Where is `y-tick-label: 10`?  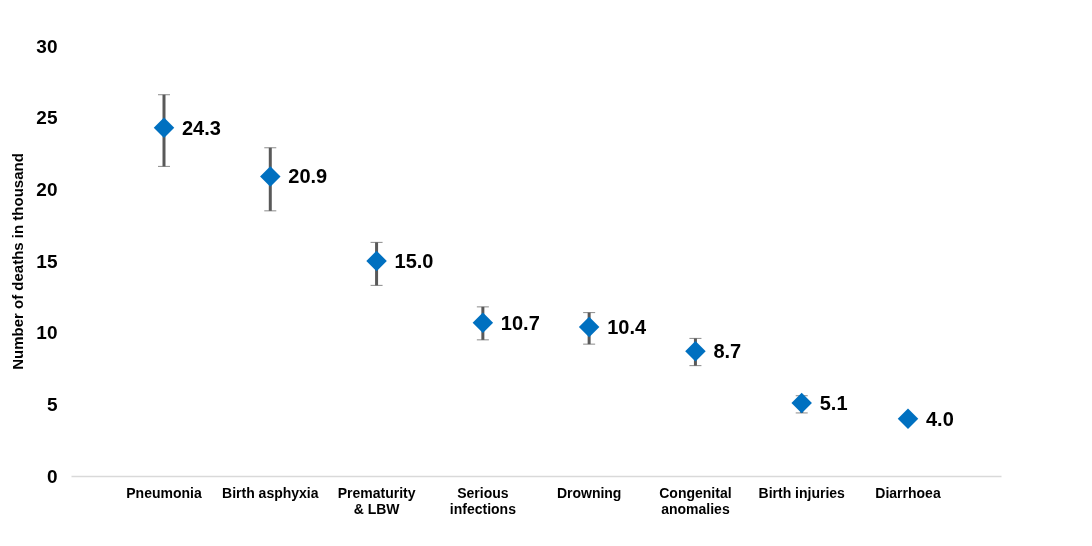
y-tick-label: 10 is located at coordinates (47, 333).